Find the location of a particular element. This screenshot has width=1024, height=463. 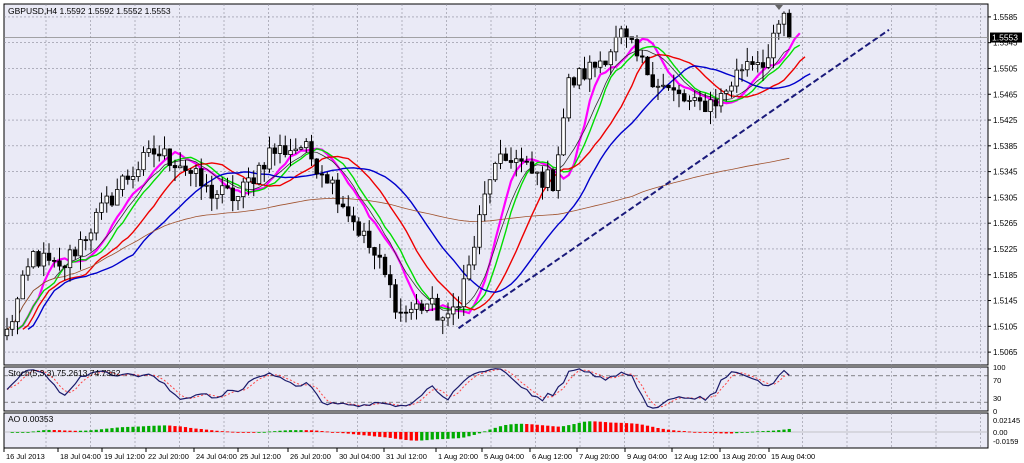

time-tick-label: 19 Jul 12:00 is located at coordinates (124, 456).